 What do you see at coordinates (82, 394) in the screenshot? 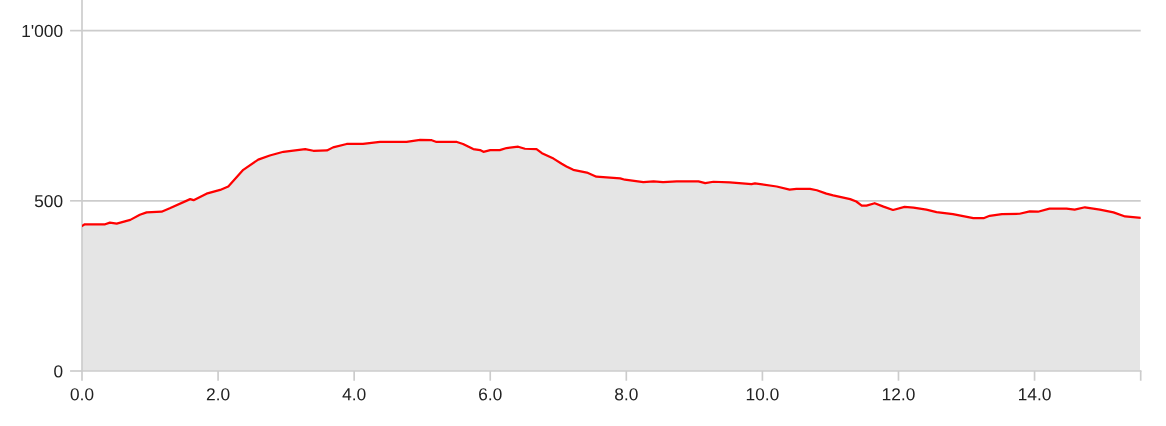
I see `x-tick-label: 0.0` at bounding box center [82, 394].